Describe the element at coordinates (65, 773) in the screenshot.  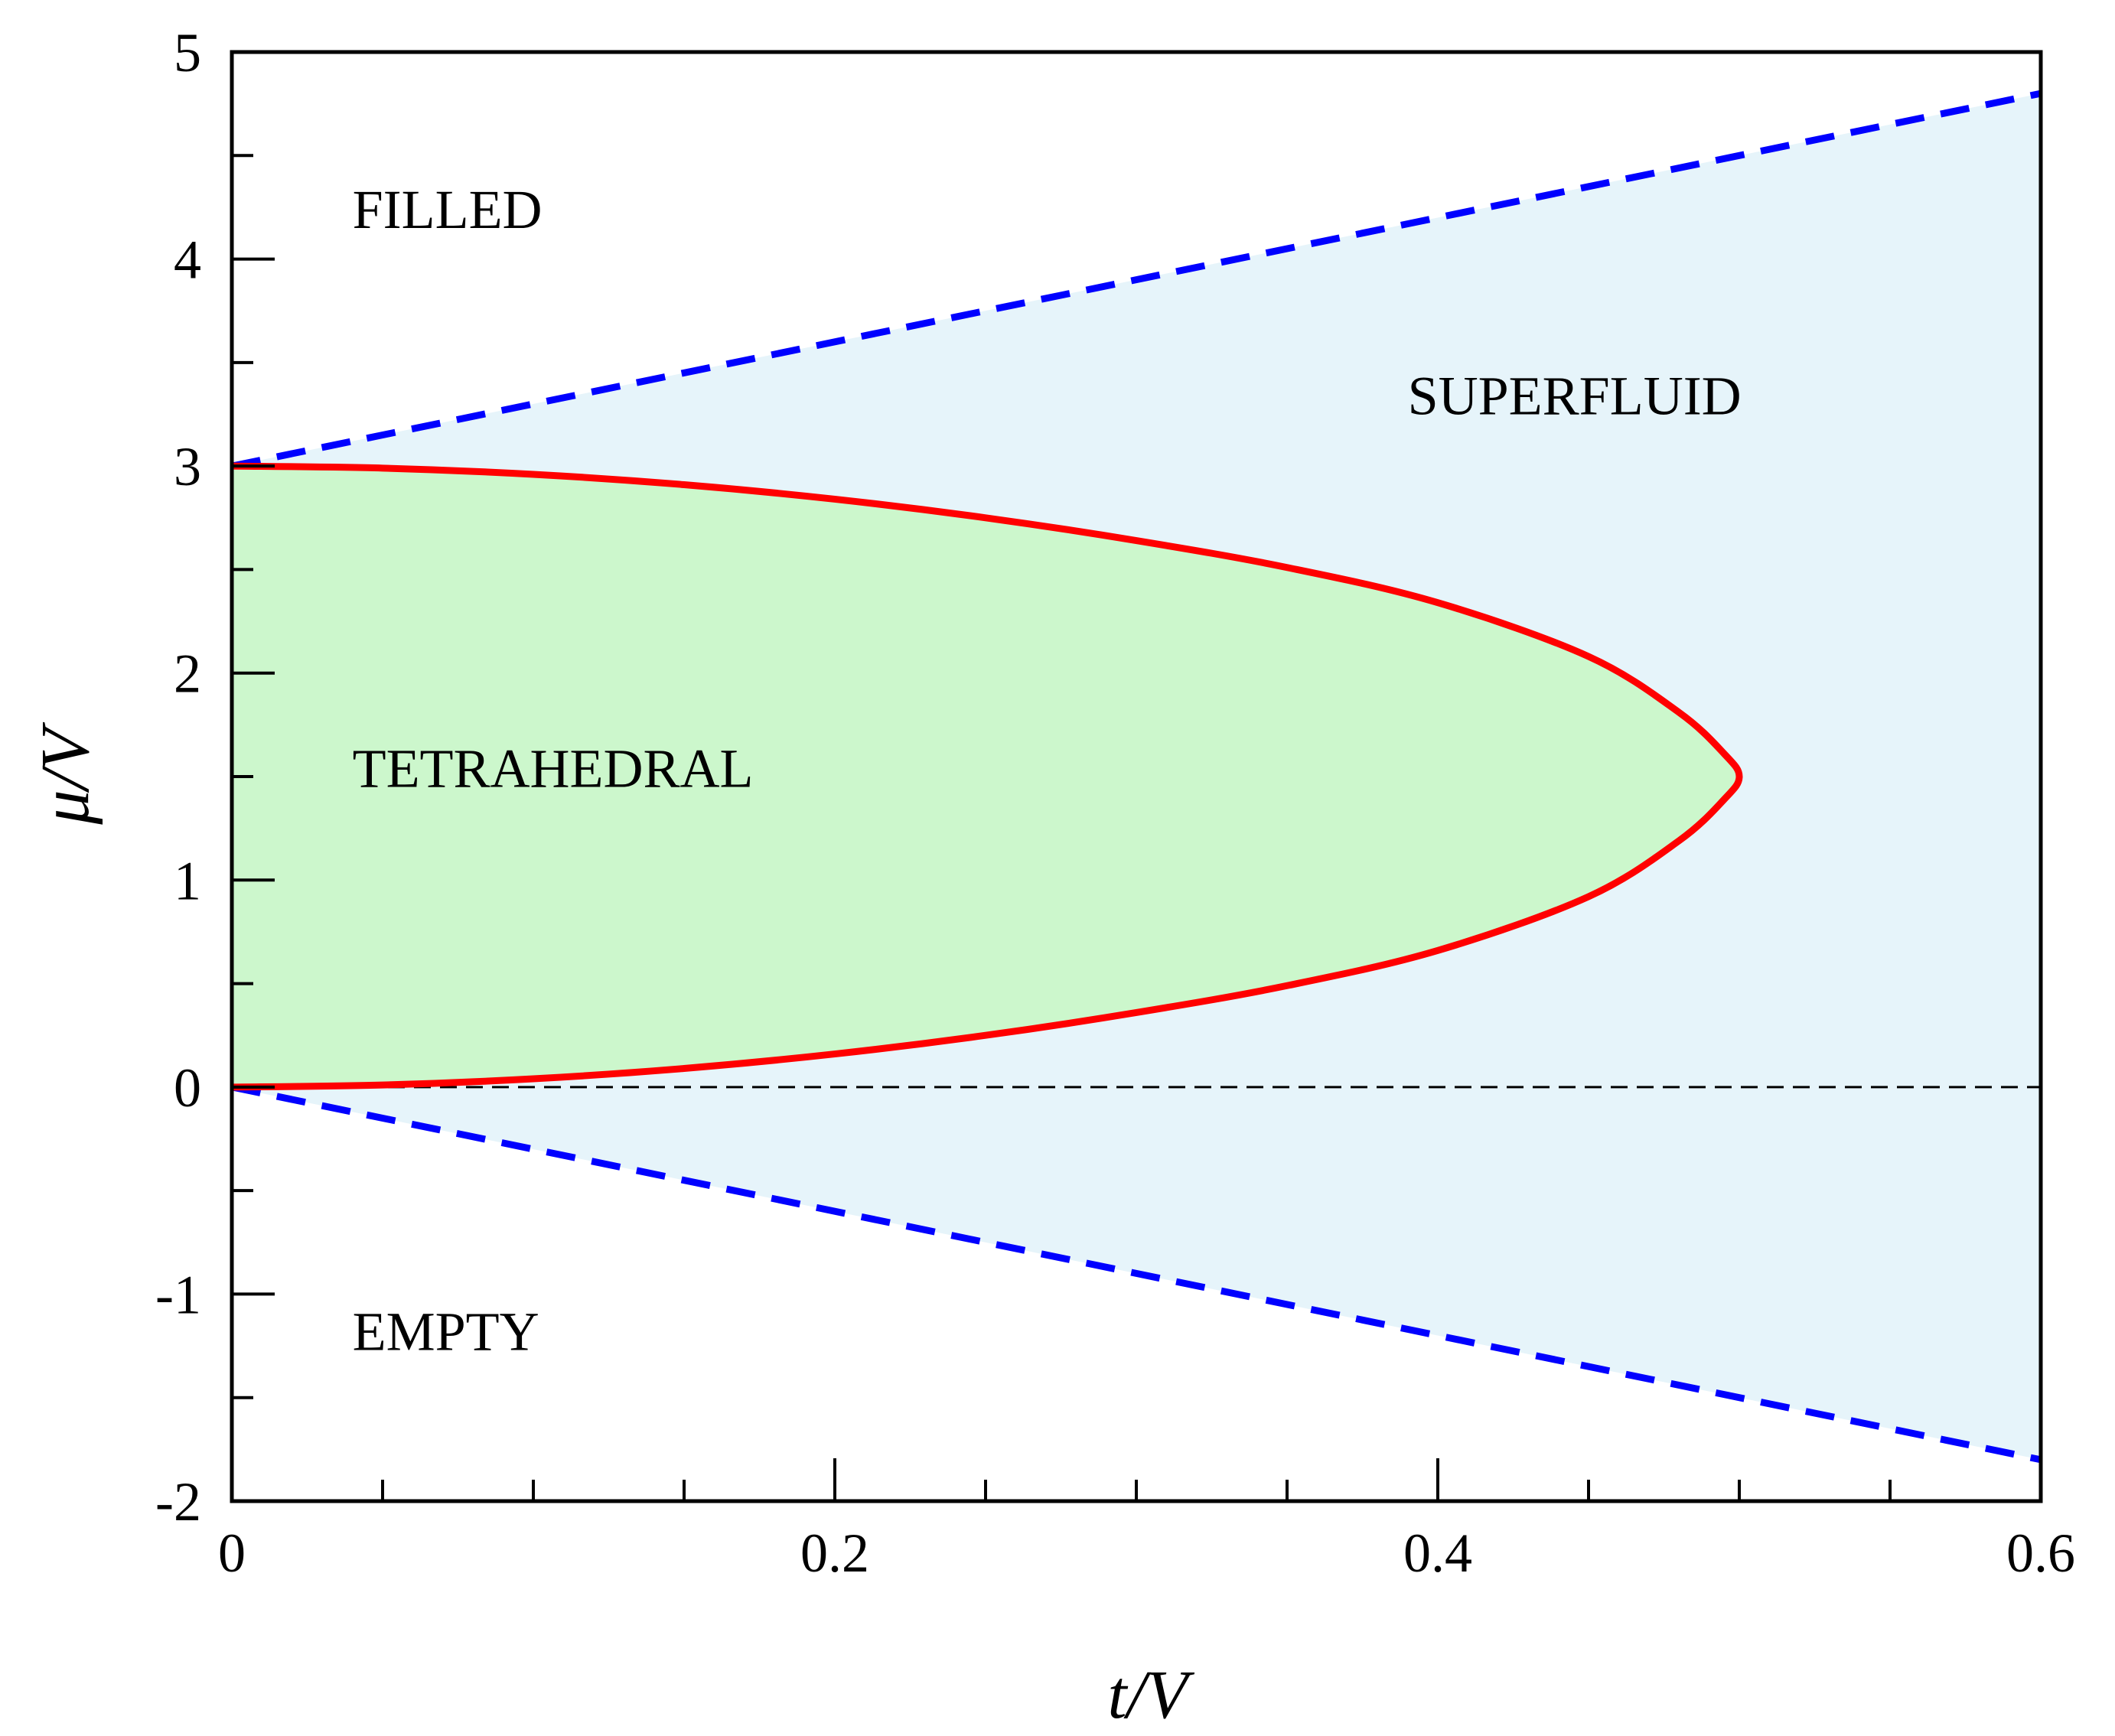
I see `y-axis-title: μ/V` at that location.